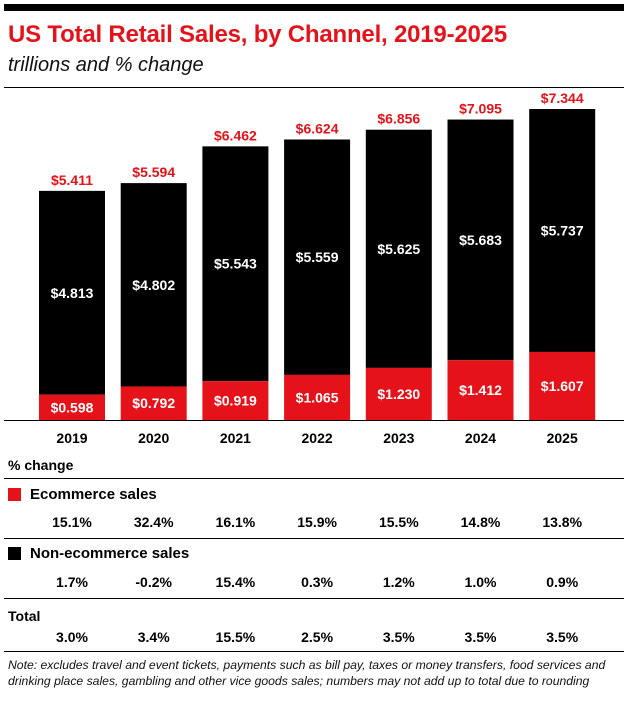 The image size is (629, 709). I want to click on nonecommerce-pct-value: 0.9%, so click(562, 582).